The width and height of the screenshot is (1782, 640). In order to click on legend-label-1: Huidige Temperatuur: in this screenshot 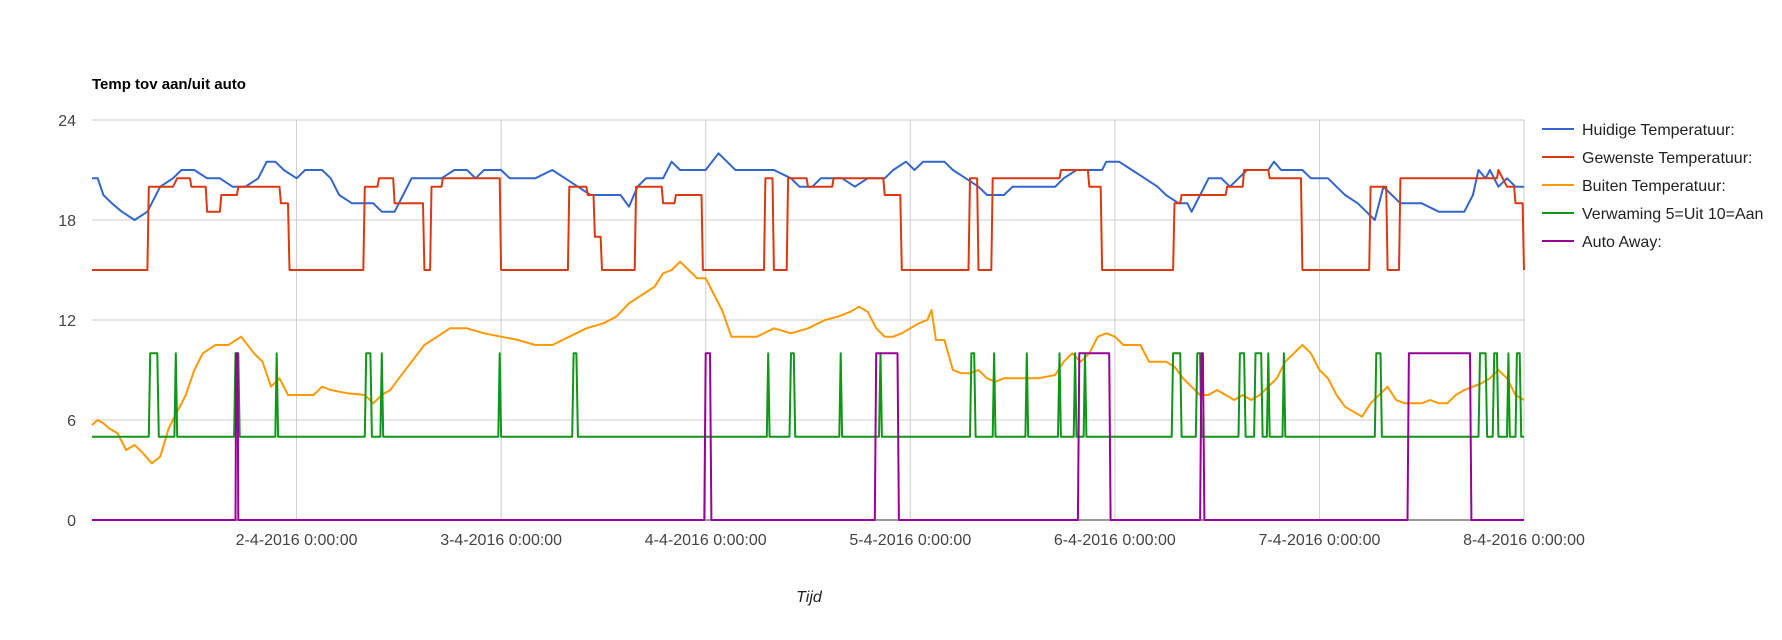, I will do `click(1658, 130)`.